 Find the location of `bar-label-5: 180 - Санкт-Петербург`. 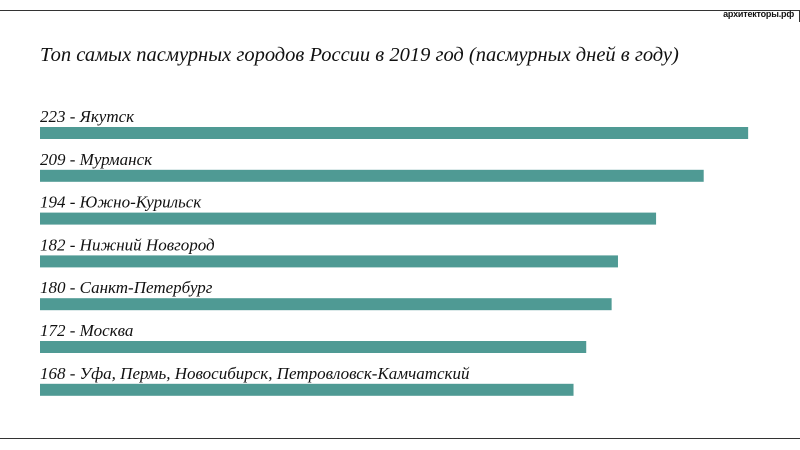

bar-label-5: 180 - Санкт-Петербург is located at coordinates (126, 287).